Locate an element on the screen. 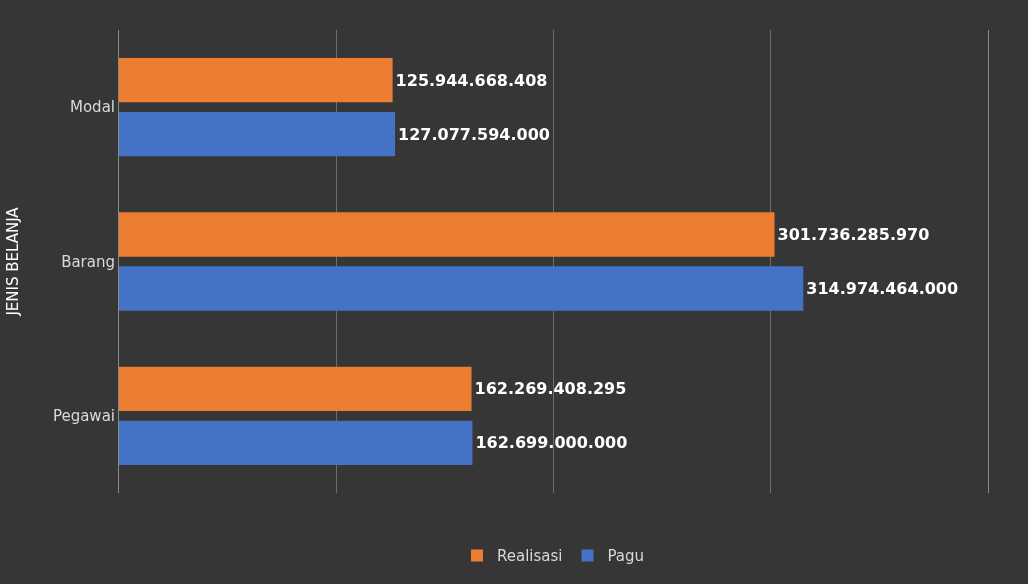 The height and width of the screenshot is (584, 1028). y-axis-title: JENIS BELANJA is located at coordinates (13, 261).